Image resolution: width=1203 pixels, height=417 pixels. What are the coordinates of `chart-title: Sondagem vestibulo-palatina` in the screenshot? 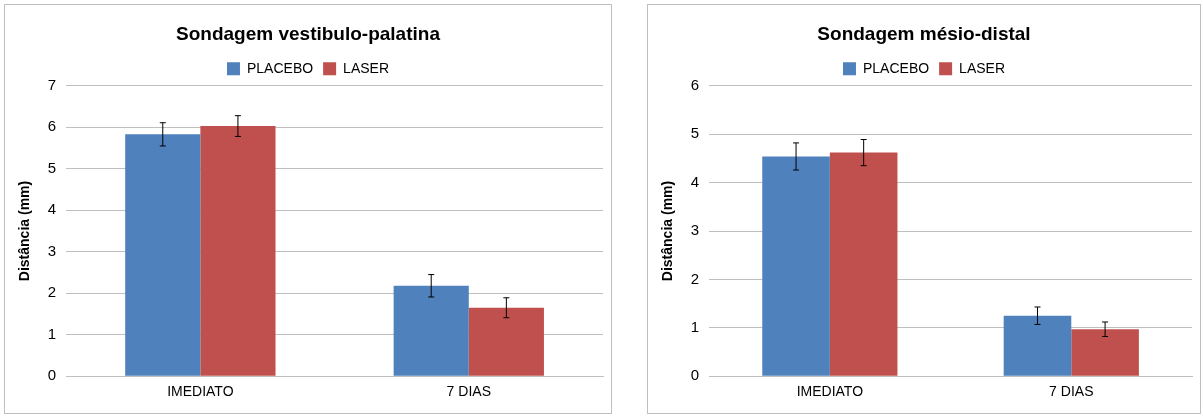 It's located at (308, 33).